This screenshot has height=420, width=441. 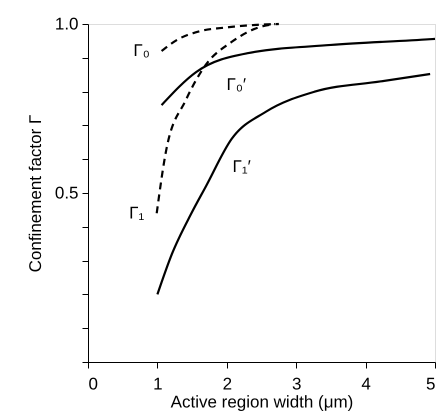 What do you see at coordinates (236, 84) in the screenshot?
I see `series-label: Γ₀′` at bounding box center [236, 84].